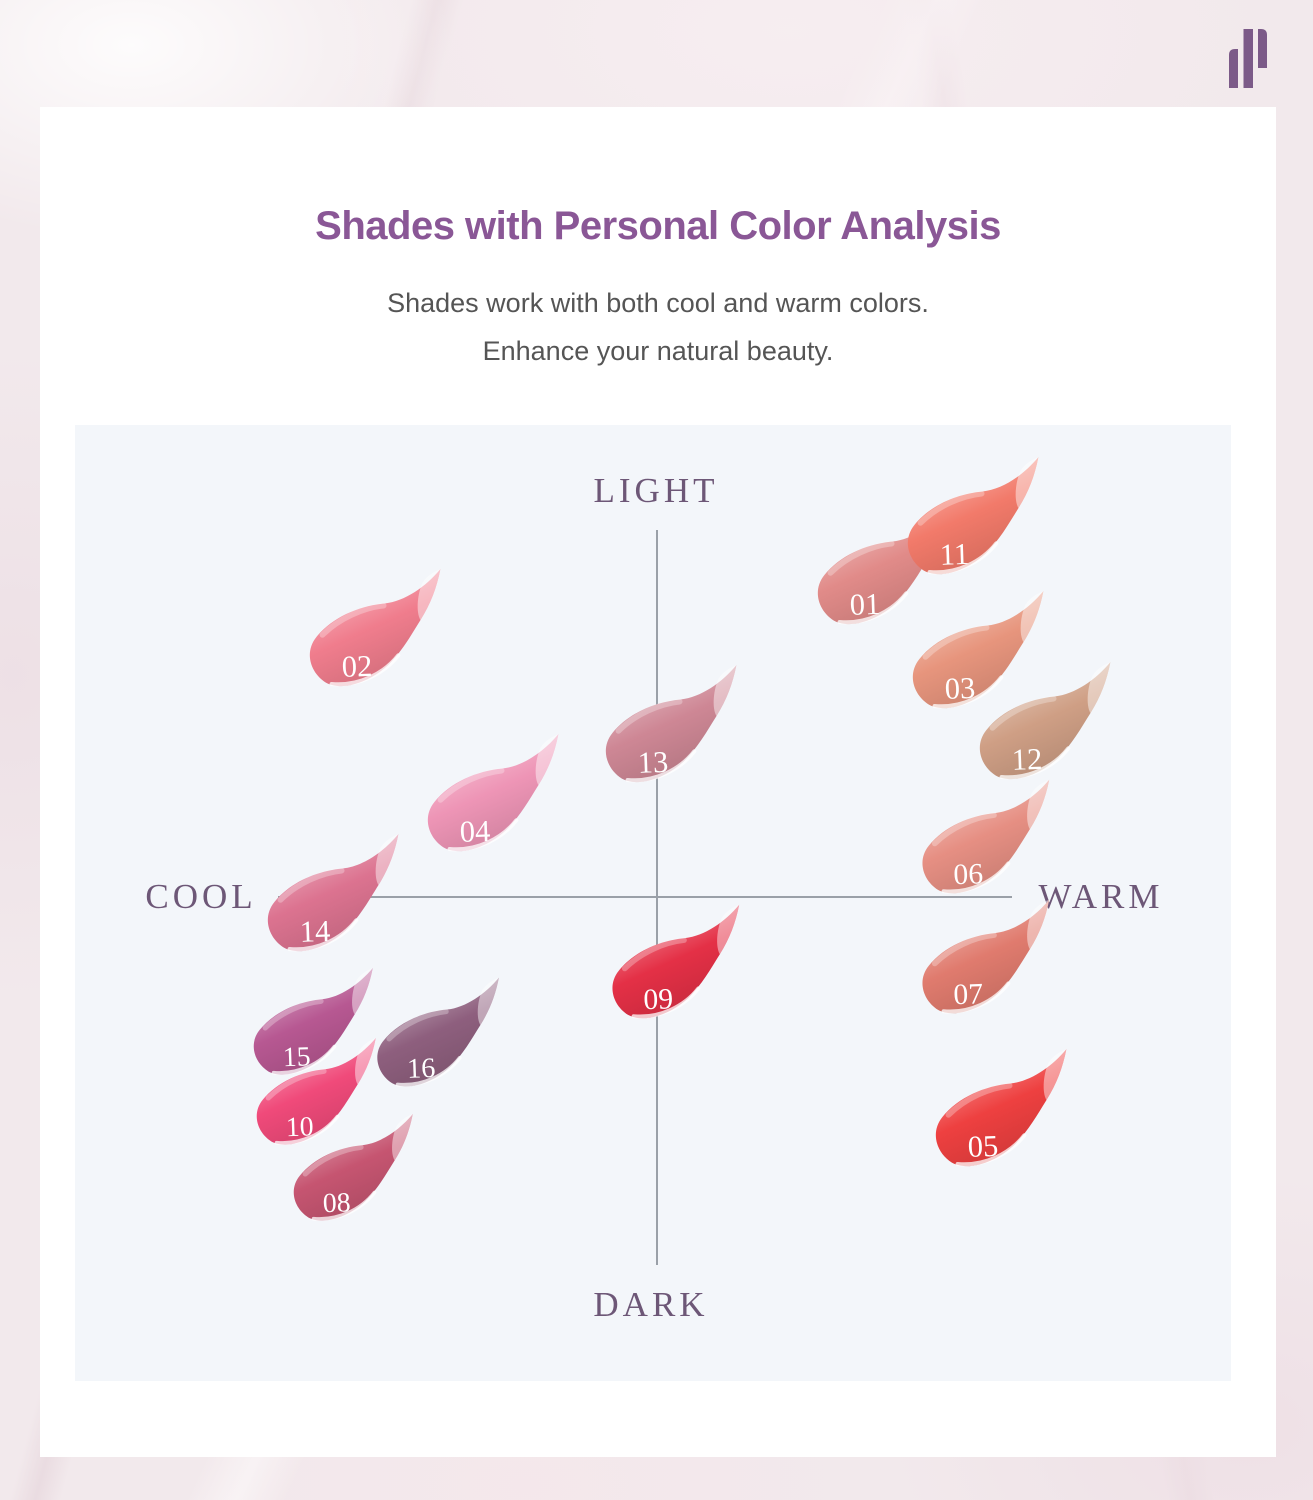 This screenshot has width=1313, height=1500. I want to click on shade-number: 09, so click(658, 999).